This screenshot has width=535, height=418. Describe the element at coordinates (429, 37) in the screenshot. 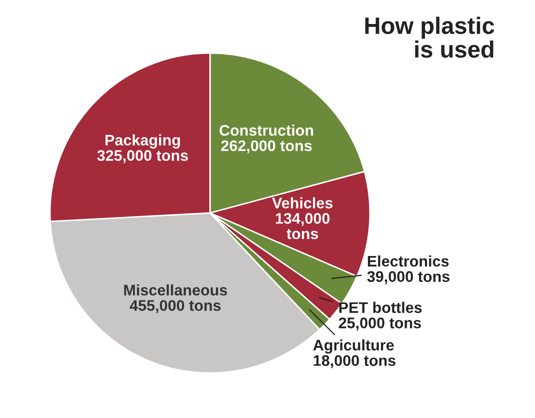

I see `chart-title: How plastic is used` at that location.